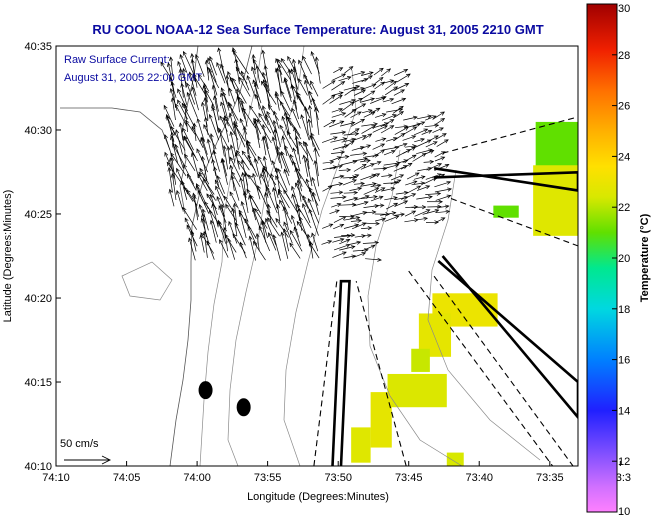  Describe the element at coordinates (550, 478) in the screenshot. I see `x-tick-label: 73:35` at that location.